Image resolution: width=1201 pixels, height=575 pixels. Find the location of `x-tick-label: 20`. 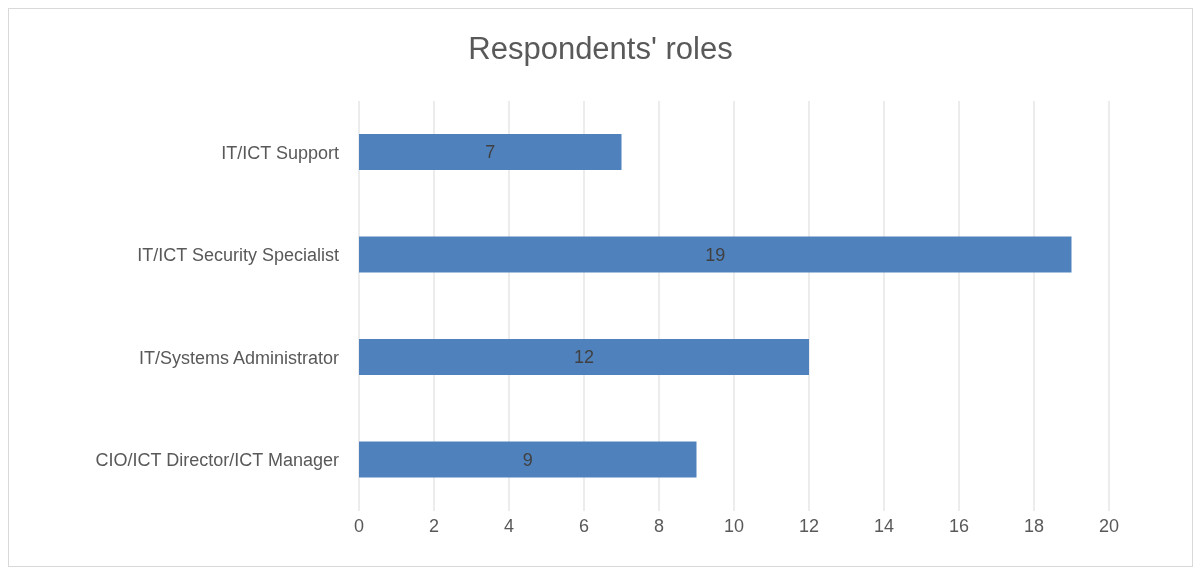

x-tick-label: 20 is located at coordinates (1109, 525).